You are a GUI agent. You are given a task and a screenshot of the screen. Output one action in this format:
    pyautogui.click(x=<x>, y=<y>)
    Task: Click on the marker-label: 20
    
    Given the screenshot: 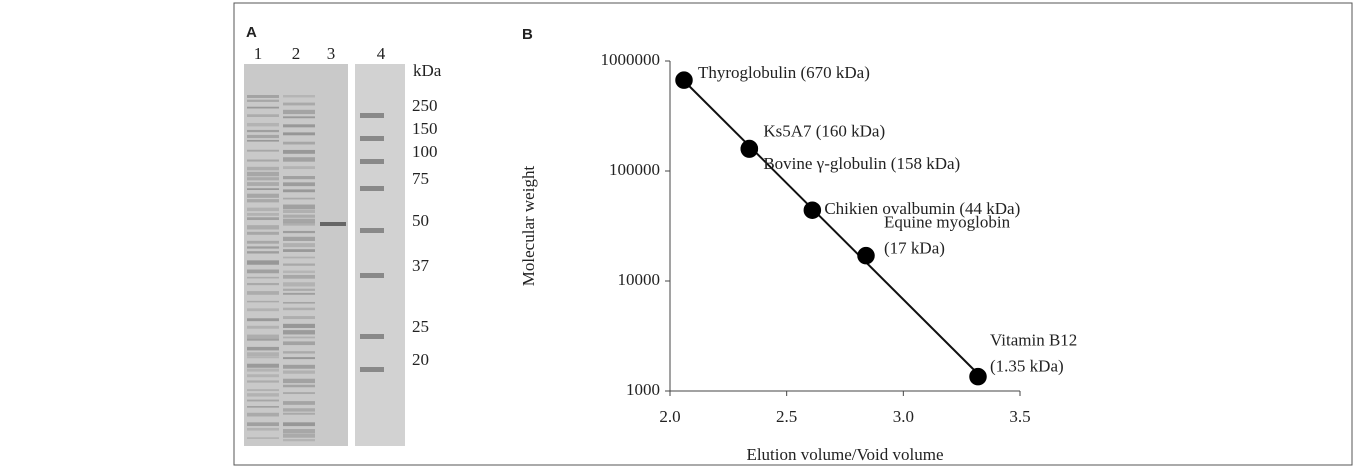 What is the action you would take?
    pyautogui.click(x=420, y=359)
    